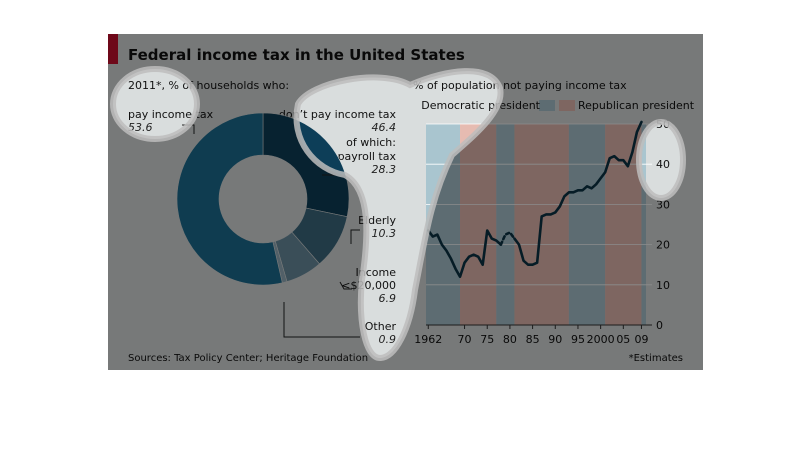 Image resolution: width=810 pixels, height=464 pixels. I want to click on y-tick-0: 0, so click(659, 325).